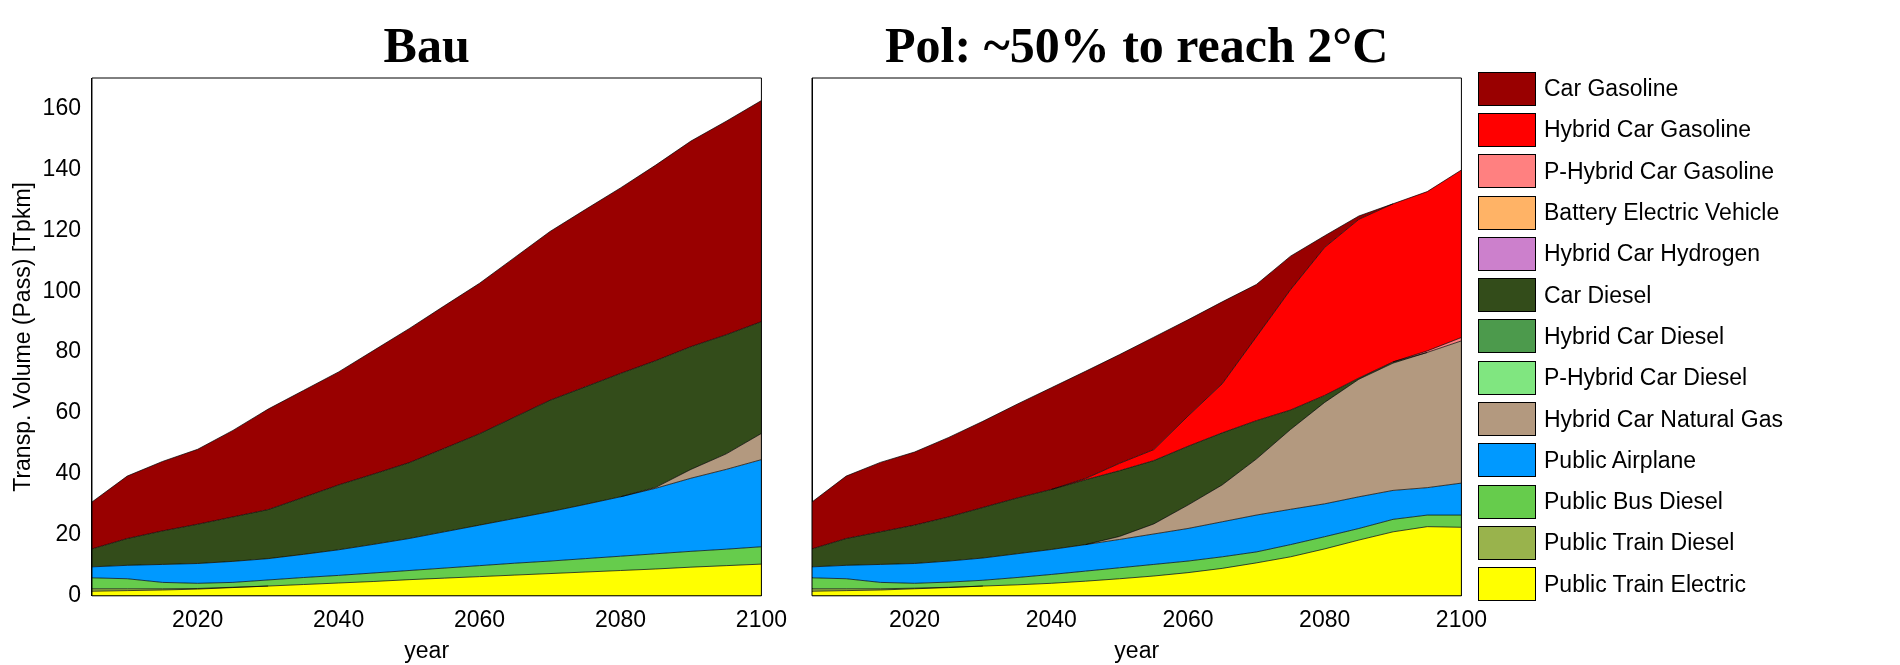 The image size is (1900, 665). Describe the element at coordinates (1598, 295) in the screenshot. I see `legend-label: Car Diesel` at that location.